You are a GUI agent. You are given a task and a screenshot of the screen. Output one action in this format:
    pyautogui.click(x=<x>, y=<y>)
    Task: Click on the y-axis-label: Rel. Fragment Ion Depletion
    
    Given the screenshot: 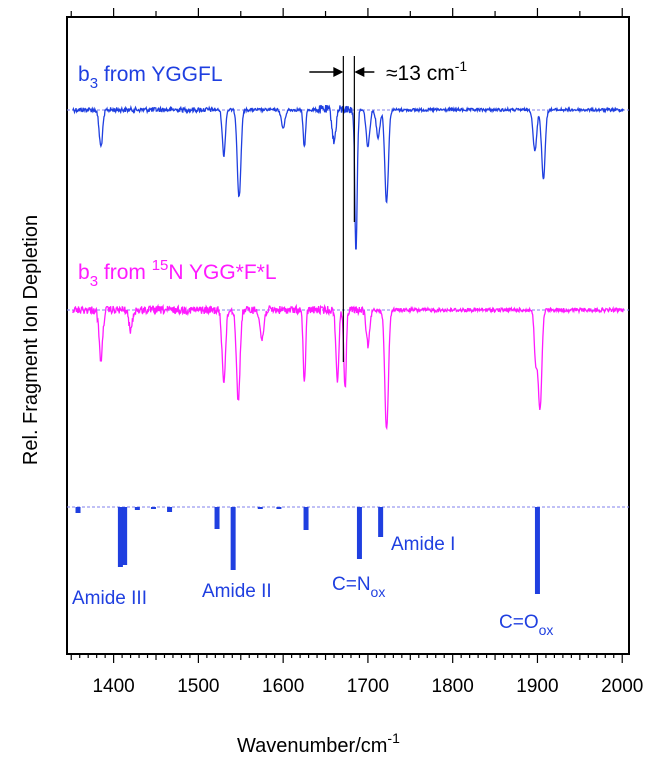 What is the action you would take?
    pyautogui.click(x=31, y=340)
    